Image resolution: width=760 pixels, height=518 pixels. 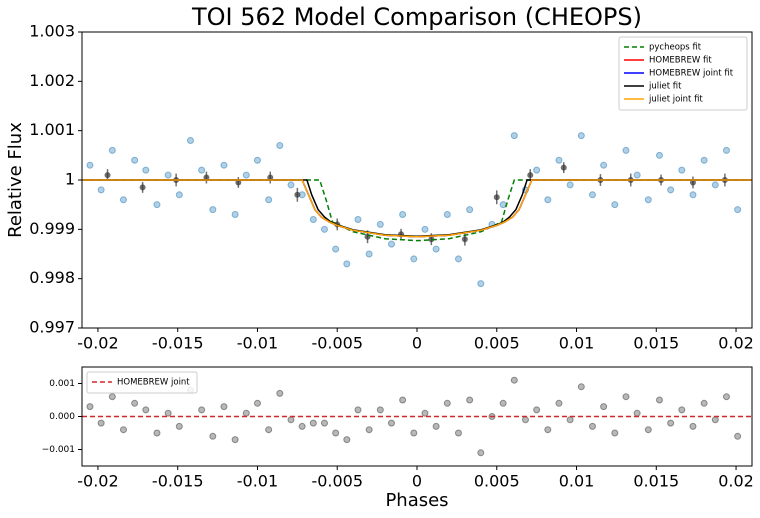 What do you see at coordinates (52, 228) in the screenshot?
I see `y-tick-label: 0.999` at bounding box center [52, 228].